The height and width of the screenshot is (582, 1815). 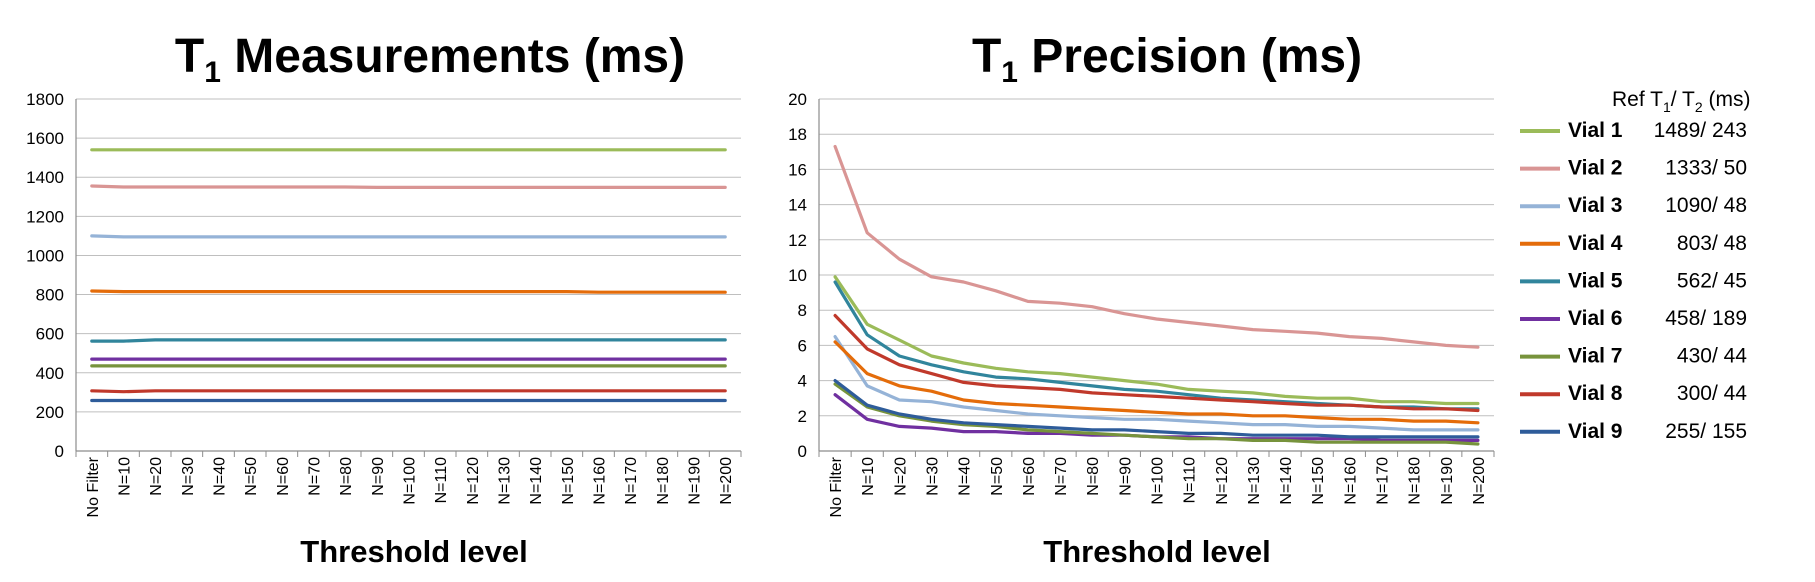 I want to click on y-tick-label: 1200, so click(x=45, y=216).